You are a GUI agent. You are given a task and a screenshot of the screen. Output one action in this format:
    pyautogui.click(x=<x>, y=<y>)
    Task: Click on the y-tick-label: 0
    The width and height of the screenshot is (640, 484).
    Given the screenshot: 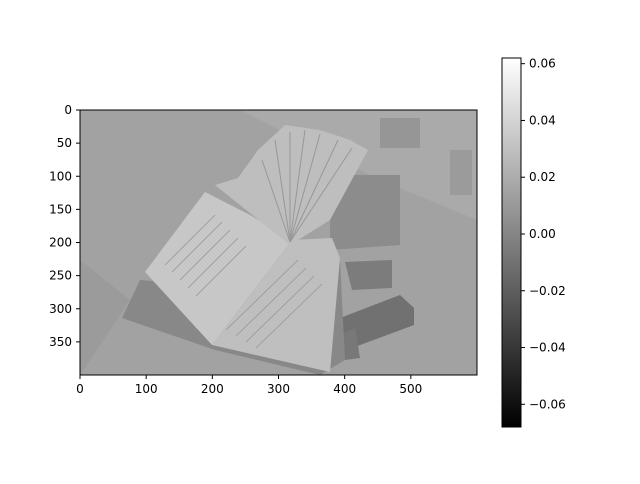 What is the action you would take?
    pyautogui.click(x=68, y=110)
    